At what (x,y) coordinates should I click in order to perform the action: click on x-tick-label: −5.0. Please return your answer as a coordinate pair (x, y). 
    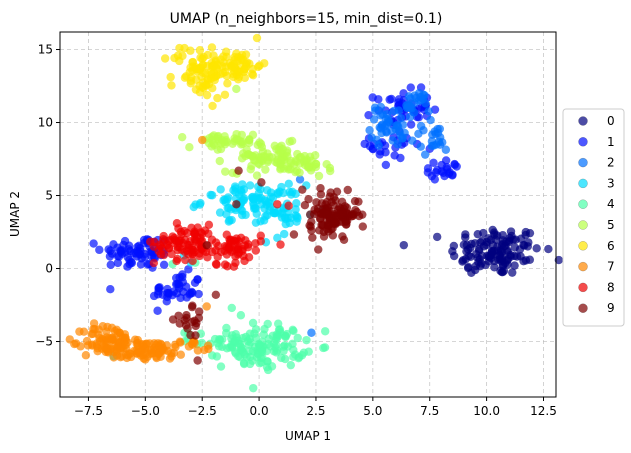
    Looking at the image, I should click on (145, 411).